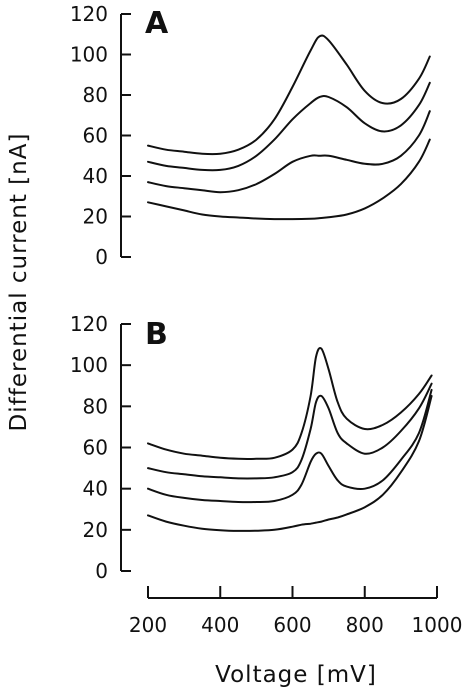 The width and height of the screenshot is (474, 697). I want to click on x-tick-label: 400, so click(220, 625).